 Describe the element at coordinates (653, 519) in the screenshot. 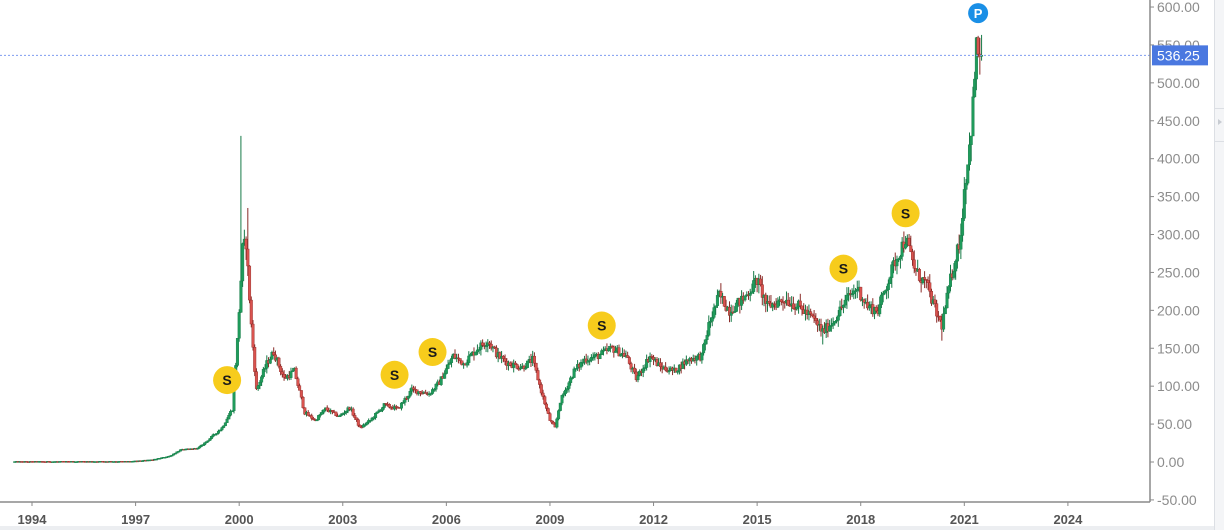

I see `x-tick-label: 2012` at that location.